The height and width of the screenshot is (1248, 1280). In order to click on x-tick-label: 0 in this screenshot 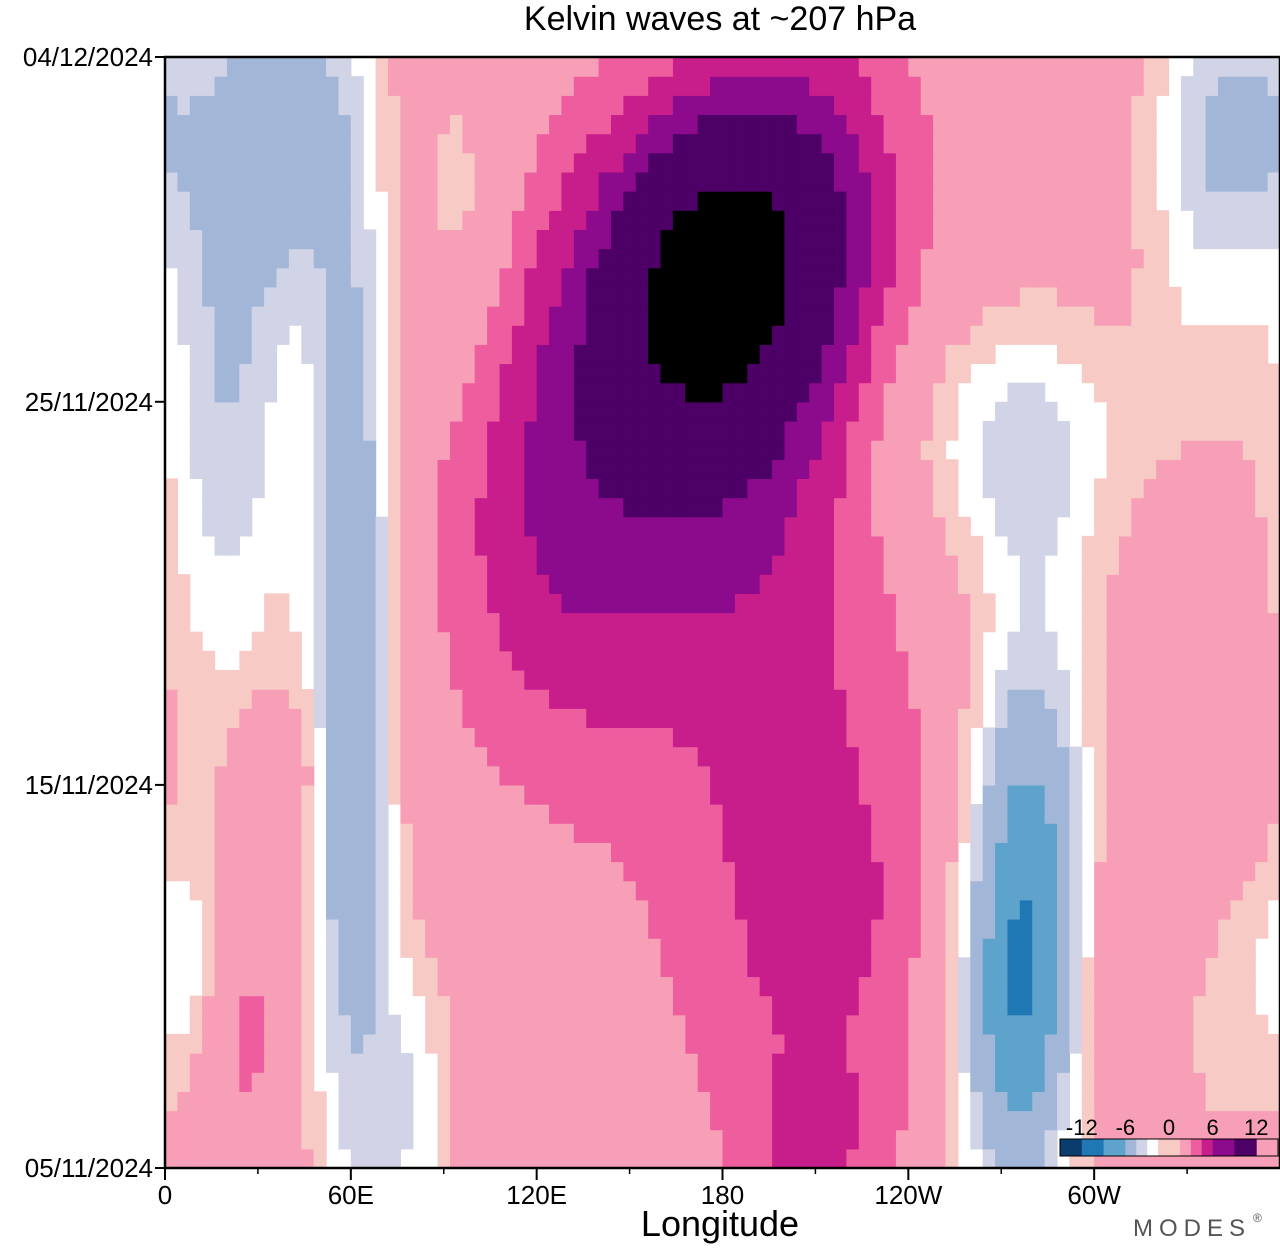, I will do `click(165, 1195)`.